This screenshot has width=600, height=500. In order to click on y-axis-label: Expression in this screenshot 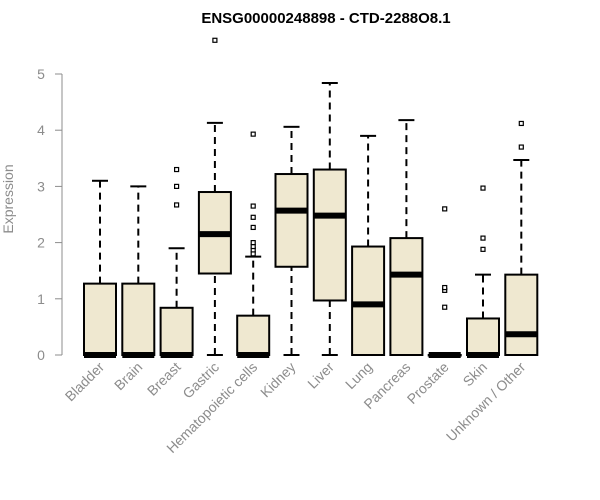, I will do `click(8, 198)`.